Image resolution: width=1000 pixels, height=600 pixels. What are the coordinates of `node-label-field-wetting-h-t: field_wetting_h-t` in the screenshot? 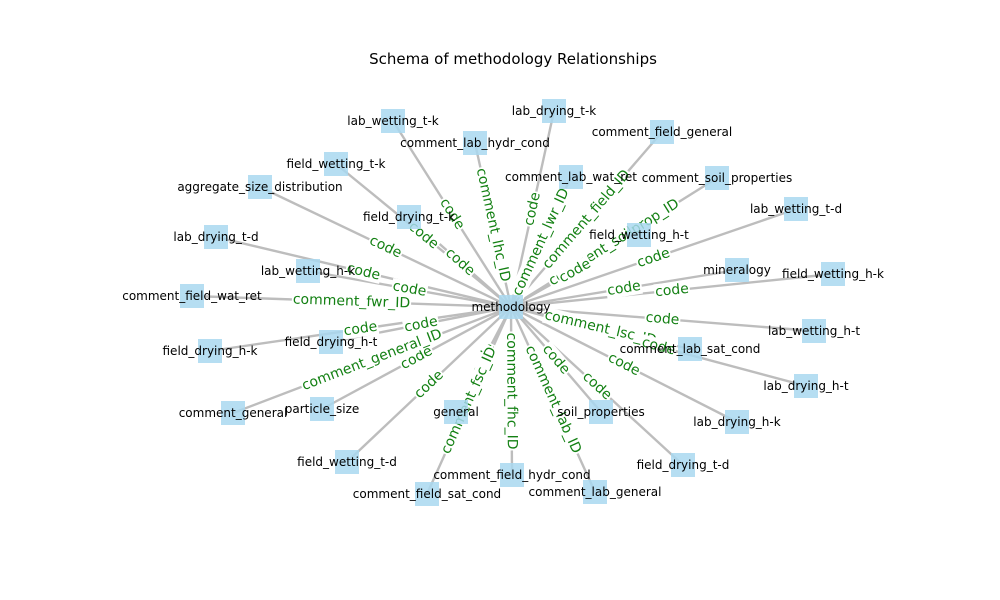 It's located at (639, 235).